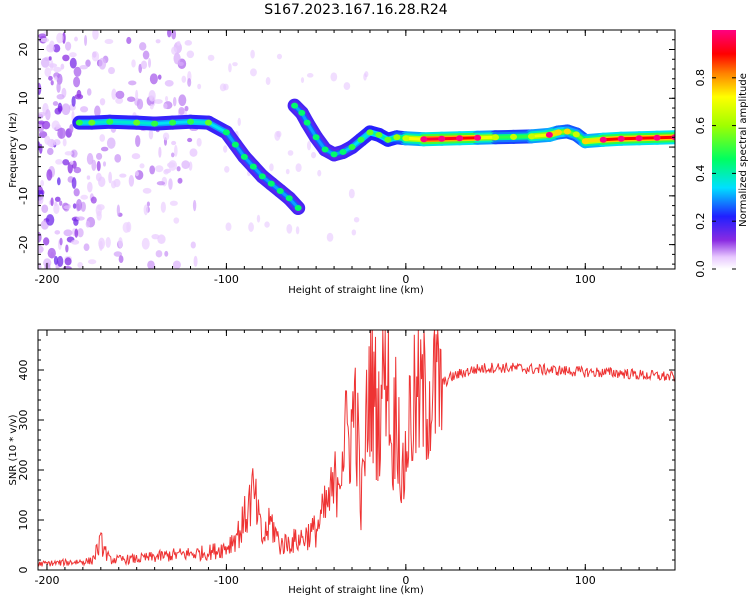 The image size is (750, 604). I want to click on y-tick-label: -20, so click(23, 245).